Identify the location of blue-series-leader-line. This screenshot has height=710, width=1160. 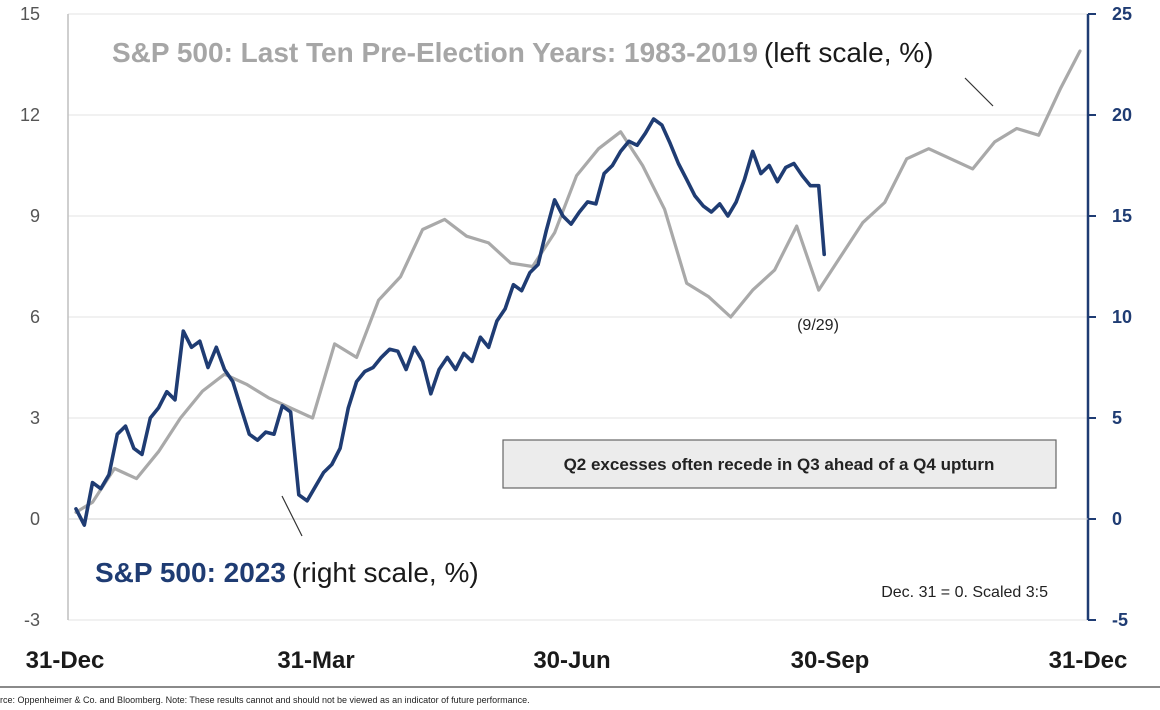
(292, 516).